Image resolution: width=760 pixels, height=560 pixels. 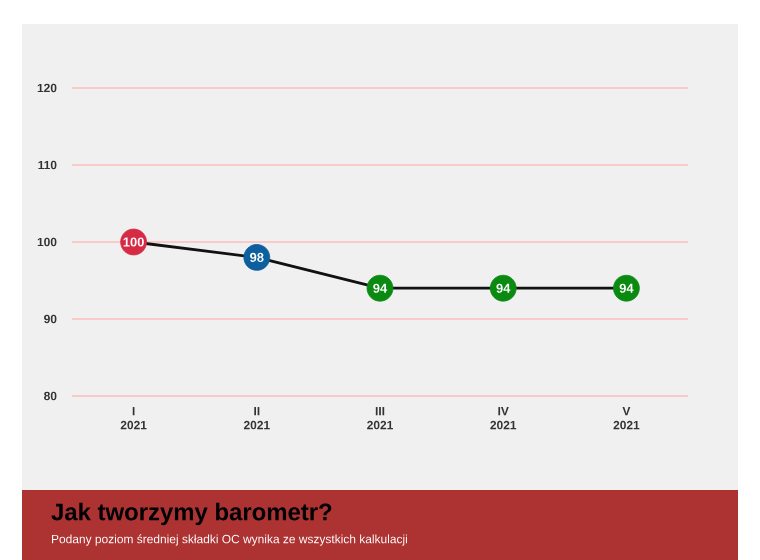 What do you see at coordinates (191, 514) in the screenshot?
I see `text: Jak tworzymy barometr?` at bounding box center [191, 514].